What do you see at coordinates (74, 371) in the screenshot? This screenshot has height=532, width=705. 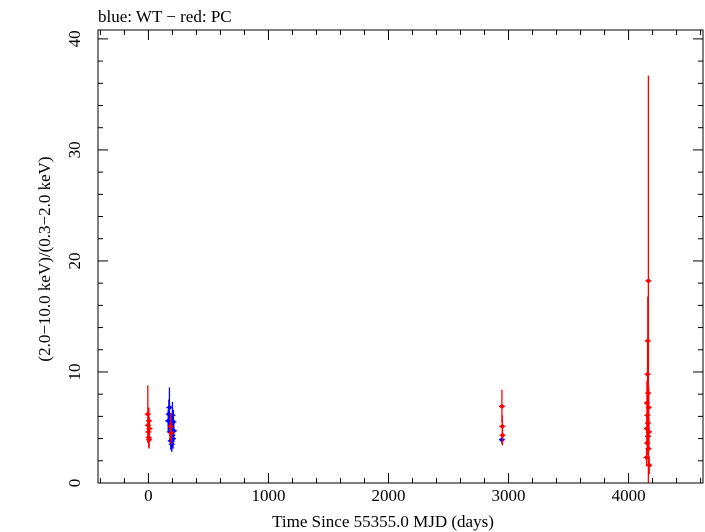 I see `y-tick-label: 10` at bounding box center [74, 371].